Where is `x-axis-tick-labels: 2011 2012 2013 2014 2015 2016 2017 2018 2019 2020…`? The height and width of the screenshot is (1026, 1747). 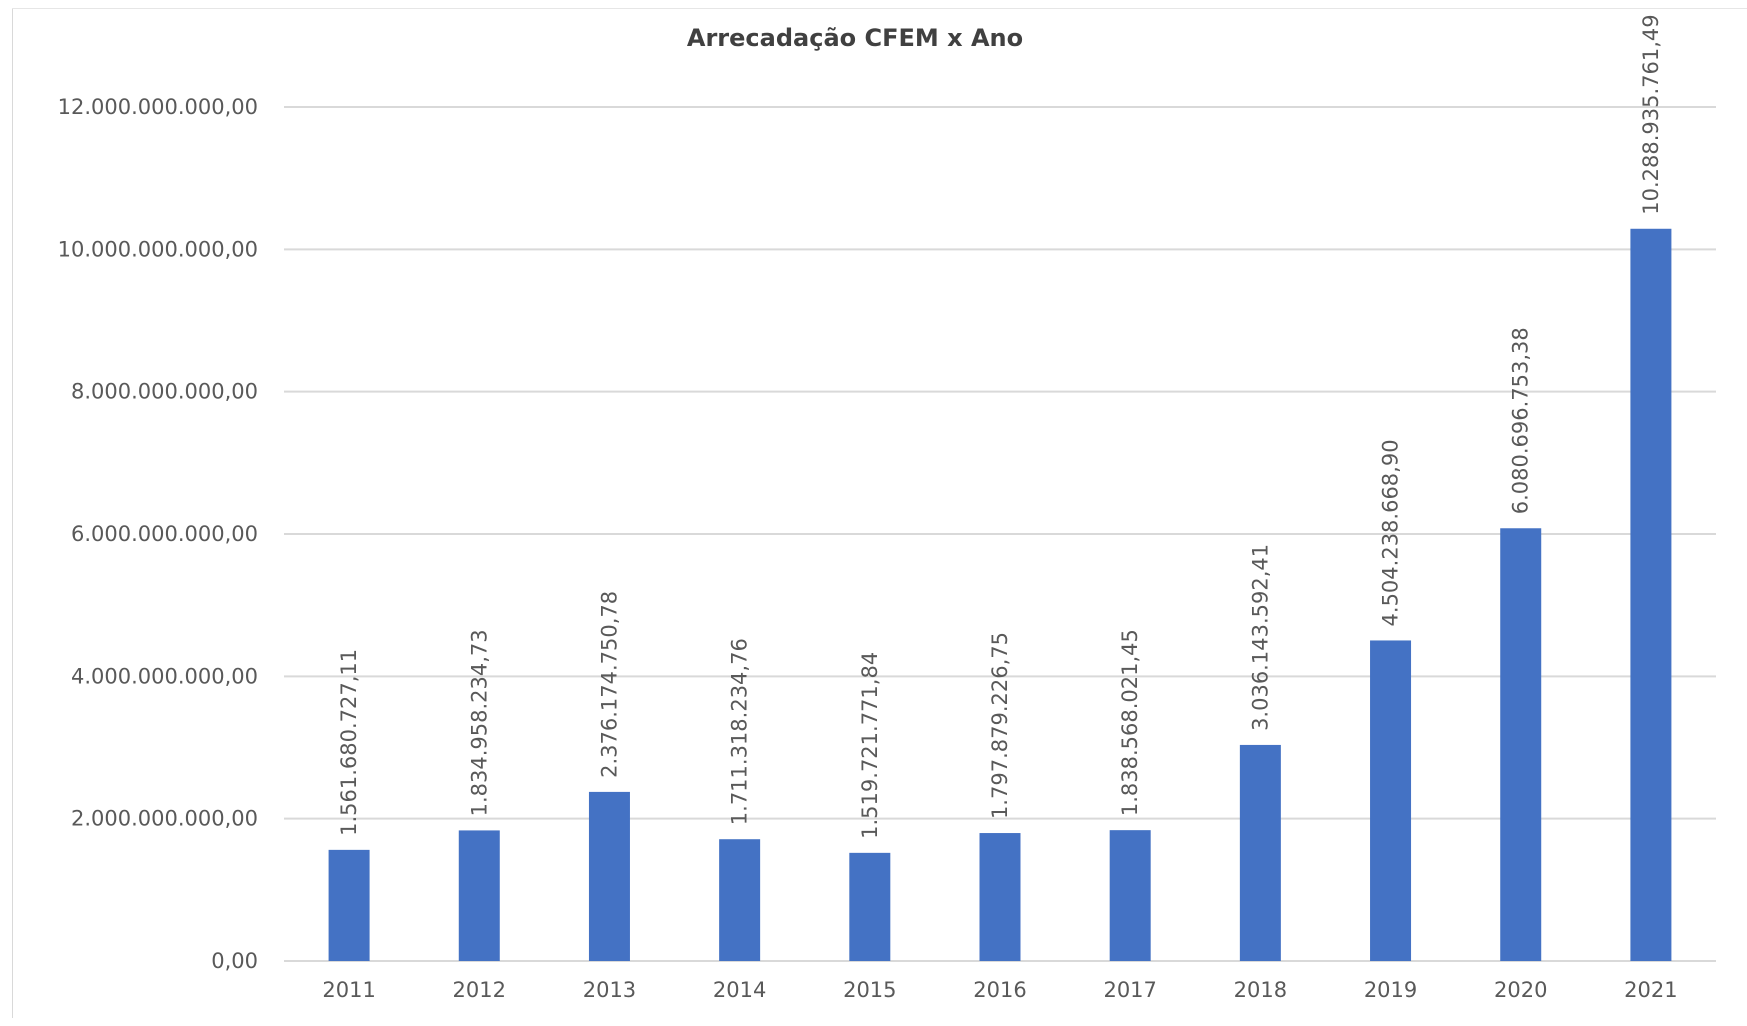
x-axis-tick-labels: 2011 2012 2013 2014 2015 2016 2017 2018 2019 2020… is located at coordinates (999, 990).